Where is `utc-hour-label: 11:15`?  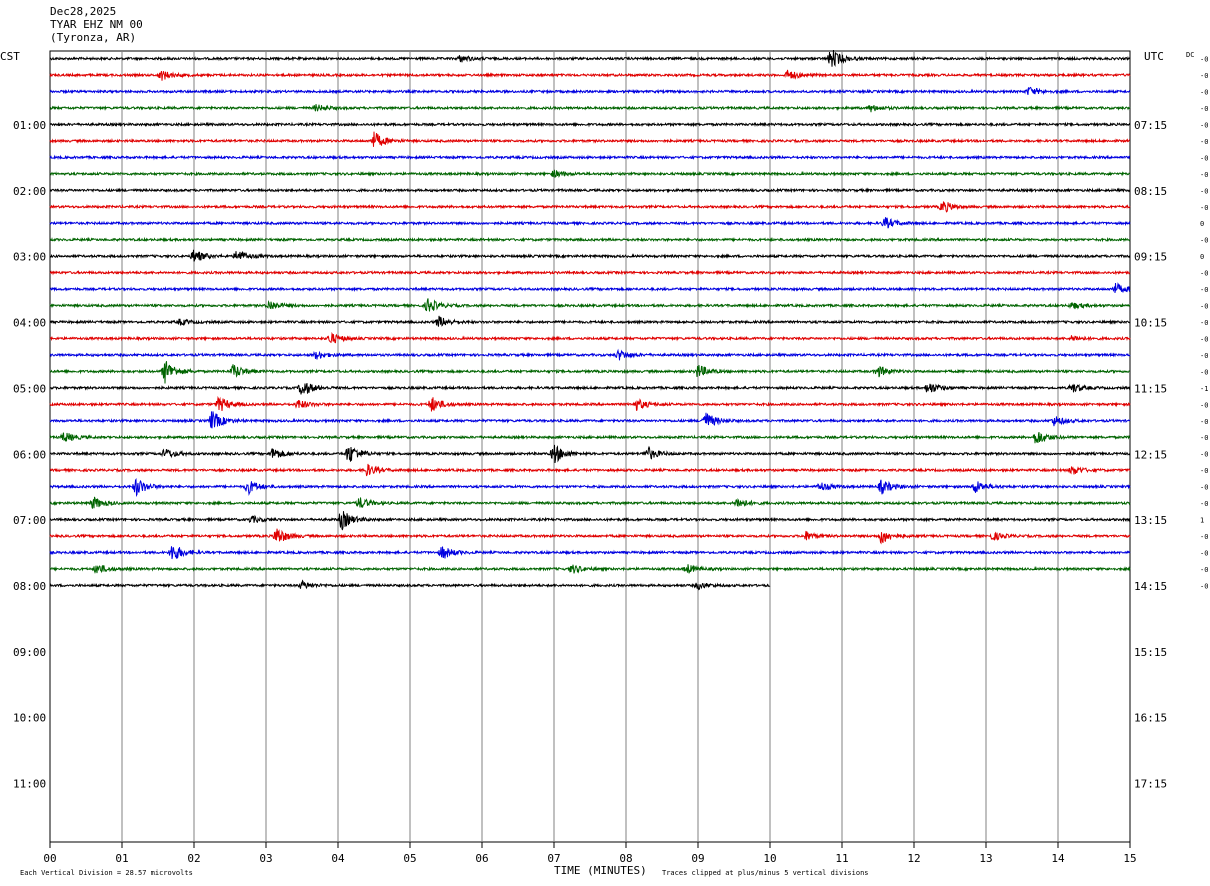
utc-hour-label: 11:15 is located at coordinates (1150, 388).